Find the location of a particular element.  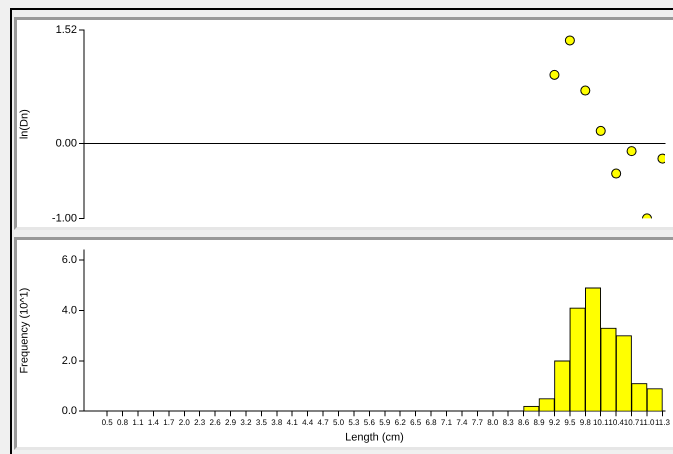

x-tick-label: 4.1 is located at coordinates (292, 423).